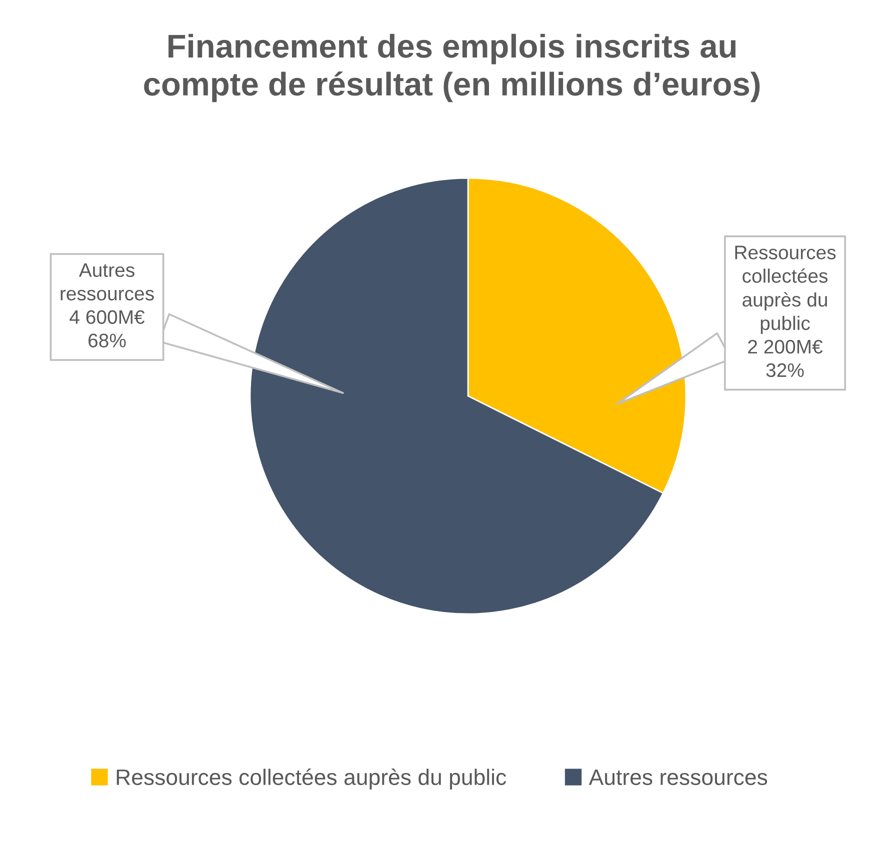 The width and height of the screenshot is (876, 841). Describe the element at coordinates (785, 347) in the screenshot. I see `data-label: 2 200M€` at that location.